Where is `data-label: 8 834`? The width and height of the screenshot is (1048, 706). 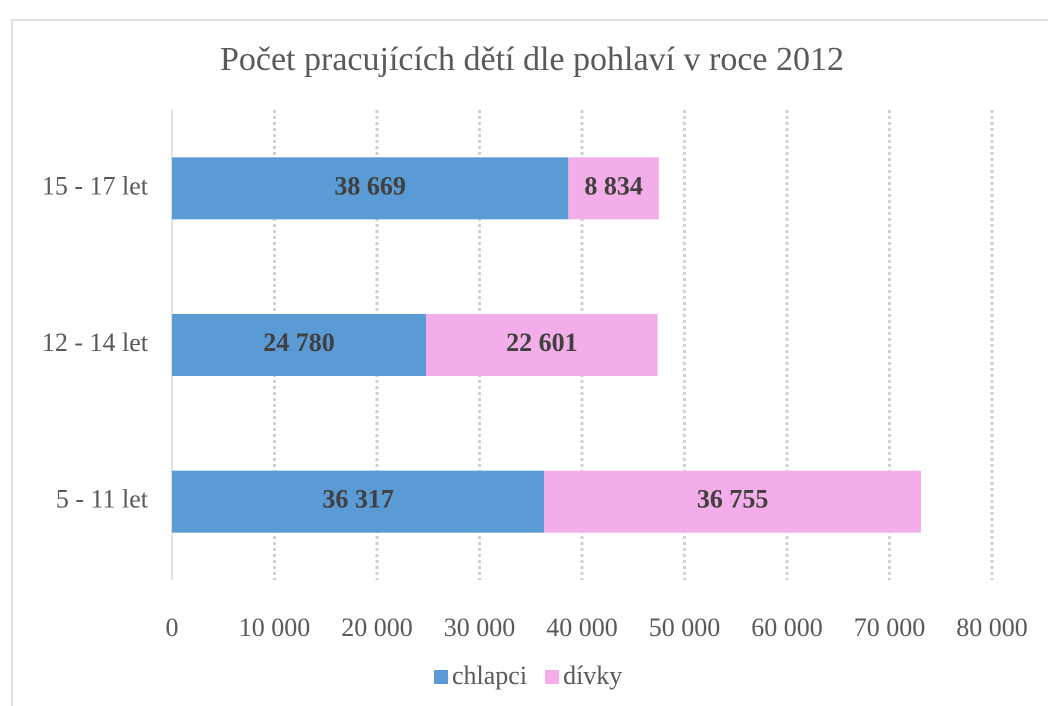
data-label: 8 834 is located at coordinates (613, 185).